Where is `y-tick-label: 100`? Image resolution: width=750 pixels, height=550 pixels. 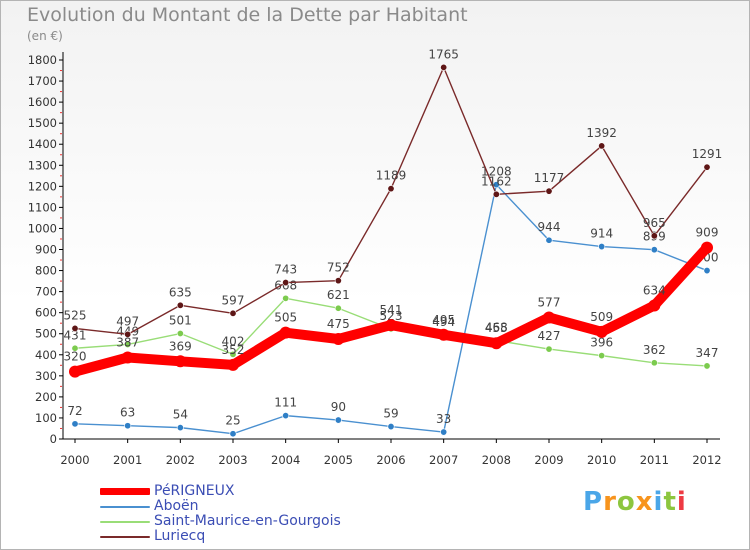 y-tick-label: 100 is located at coordinates (46, 418).